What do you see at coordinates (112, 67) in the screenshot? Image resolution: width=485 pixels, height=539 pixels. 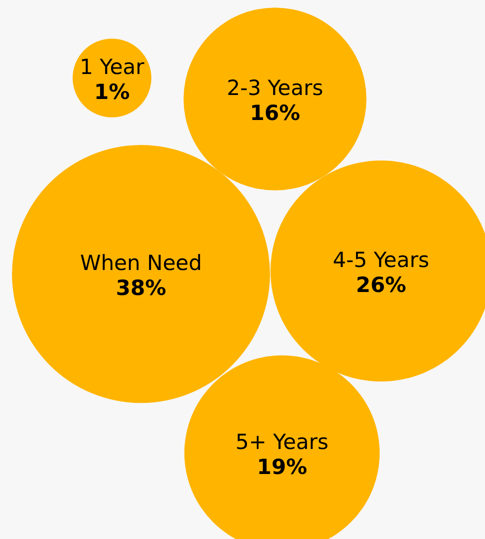 I see `category-label: 1 Year` at bounding box center [112, 67].